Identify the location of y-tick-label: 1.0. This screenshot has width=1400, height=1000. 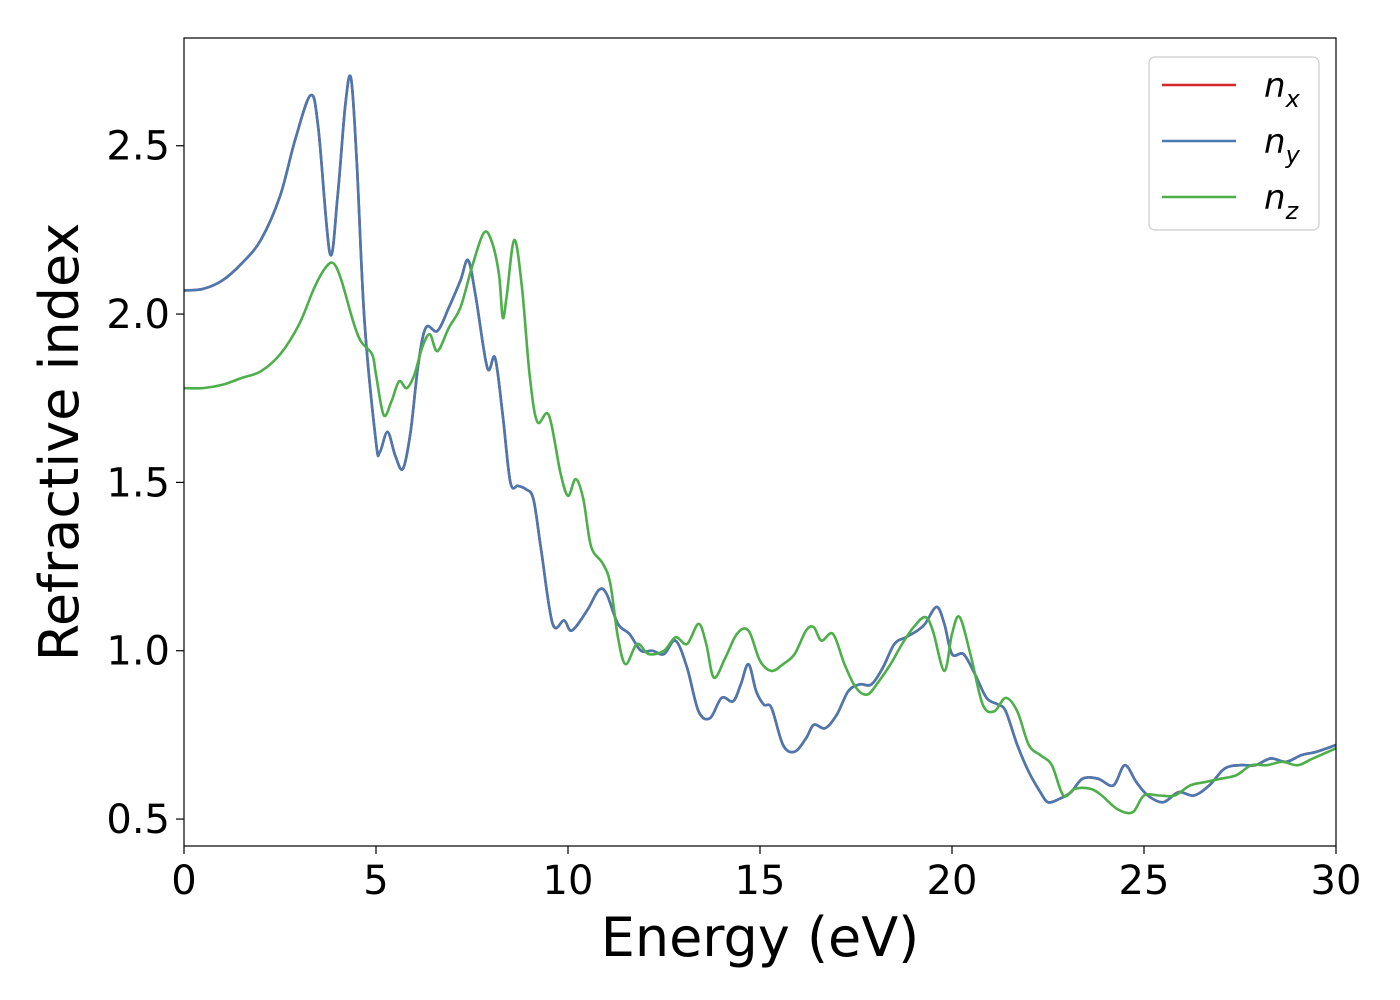
(138, 652).